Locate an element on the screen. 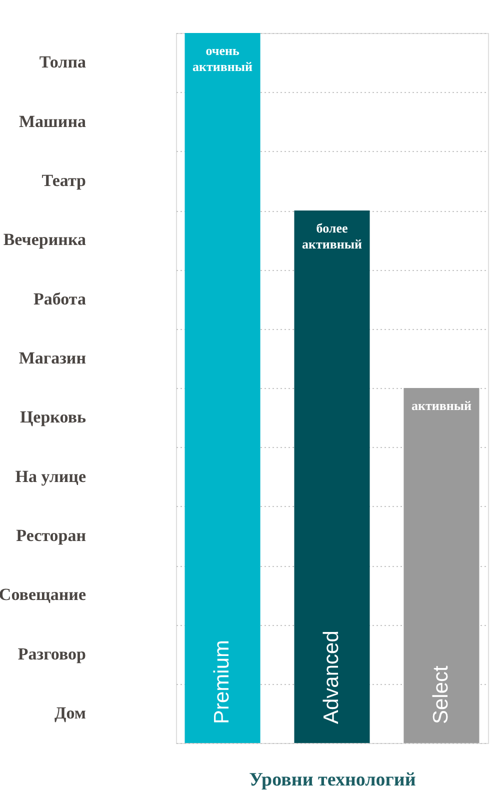 The width and height of the screenshot is (494, 801). annotation: активный is located at coordinates (441, 405).